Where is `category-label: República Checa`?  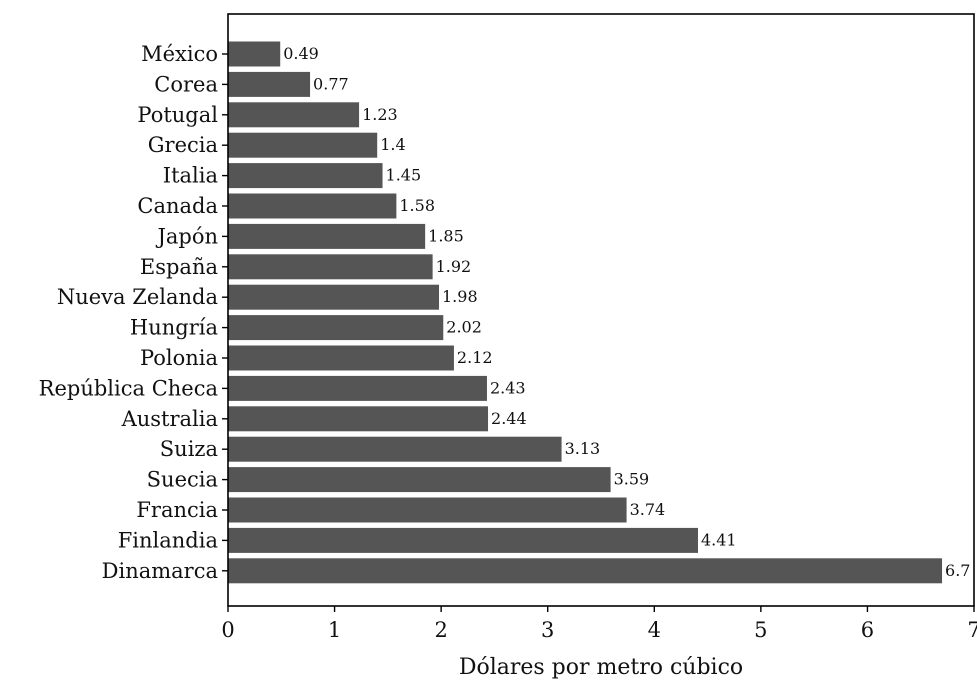 category-label: República Checa is located at coordinates (128, 388).